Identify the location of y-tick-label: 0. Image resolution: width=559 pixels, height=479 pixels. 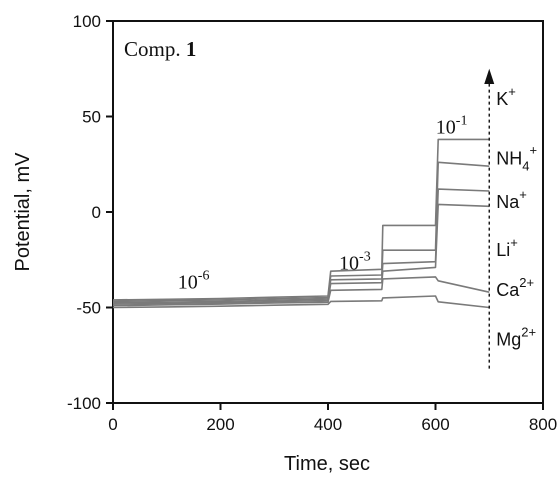
(96, 212).